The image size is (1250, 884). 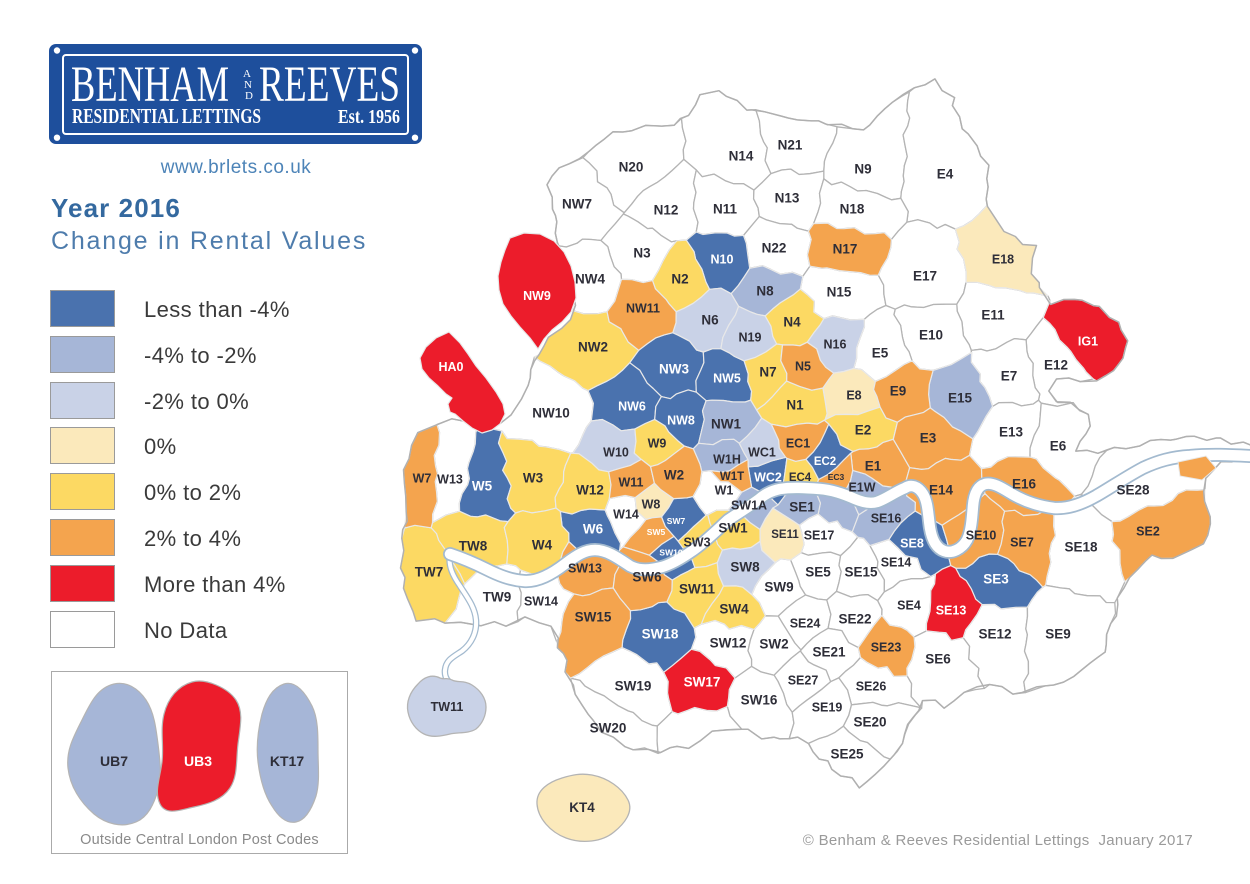 What do you see at coordinates (633, 686) in the screenshot?
I see `svg-text: SW19` at bounding box center [633, 686].